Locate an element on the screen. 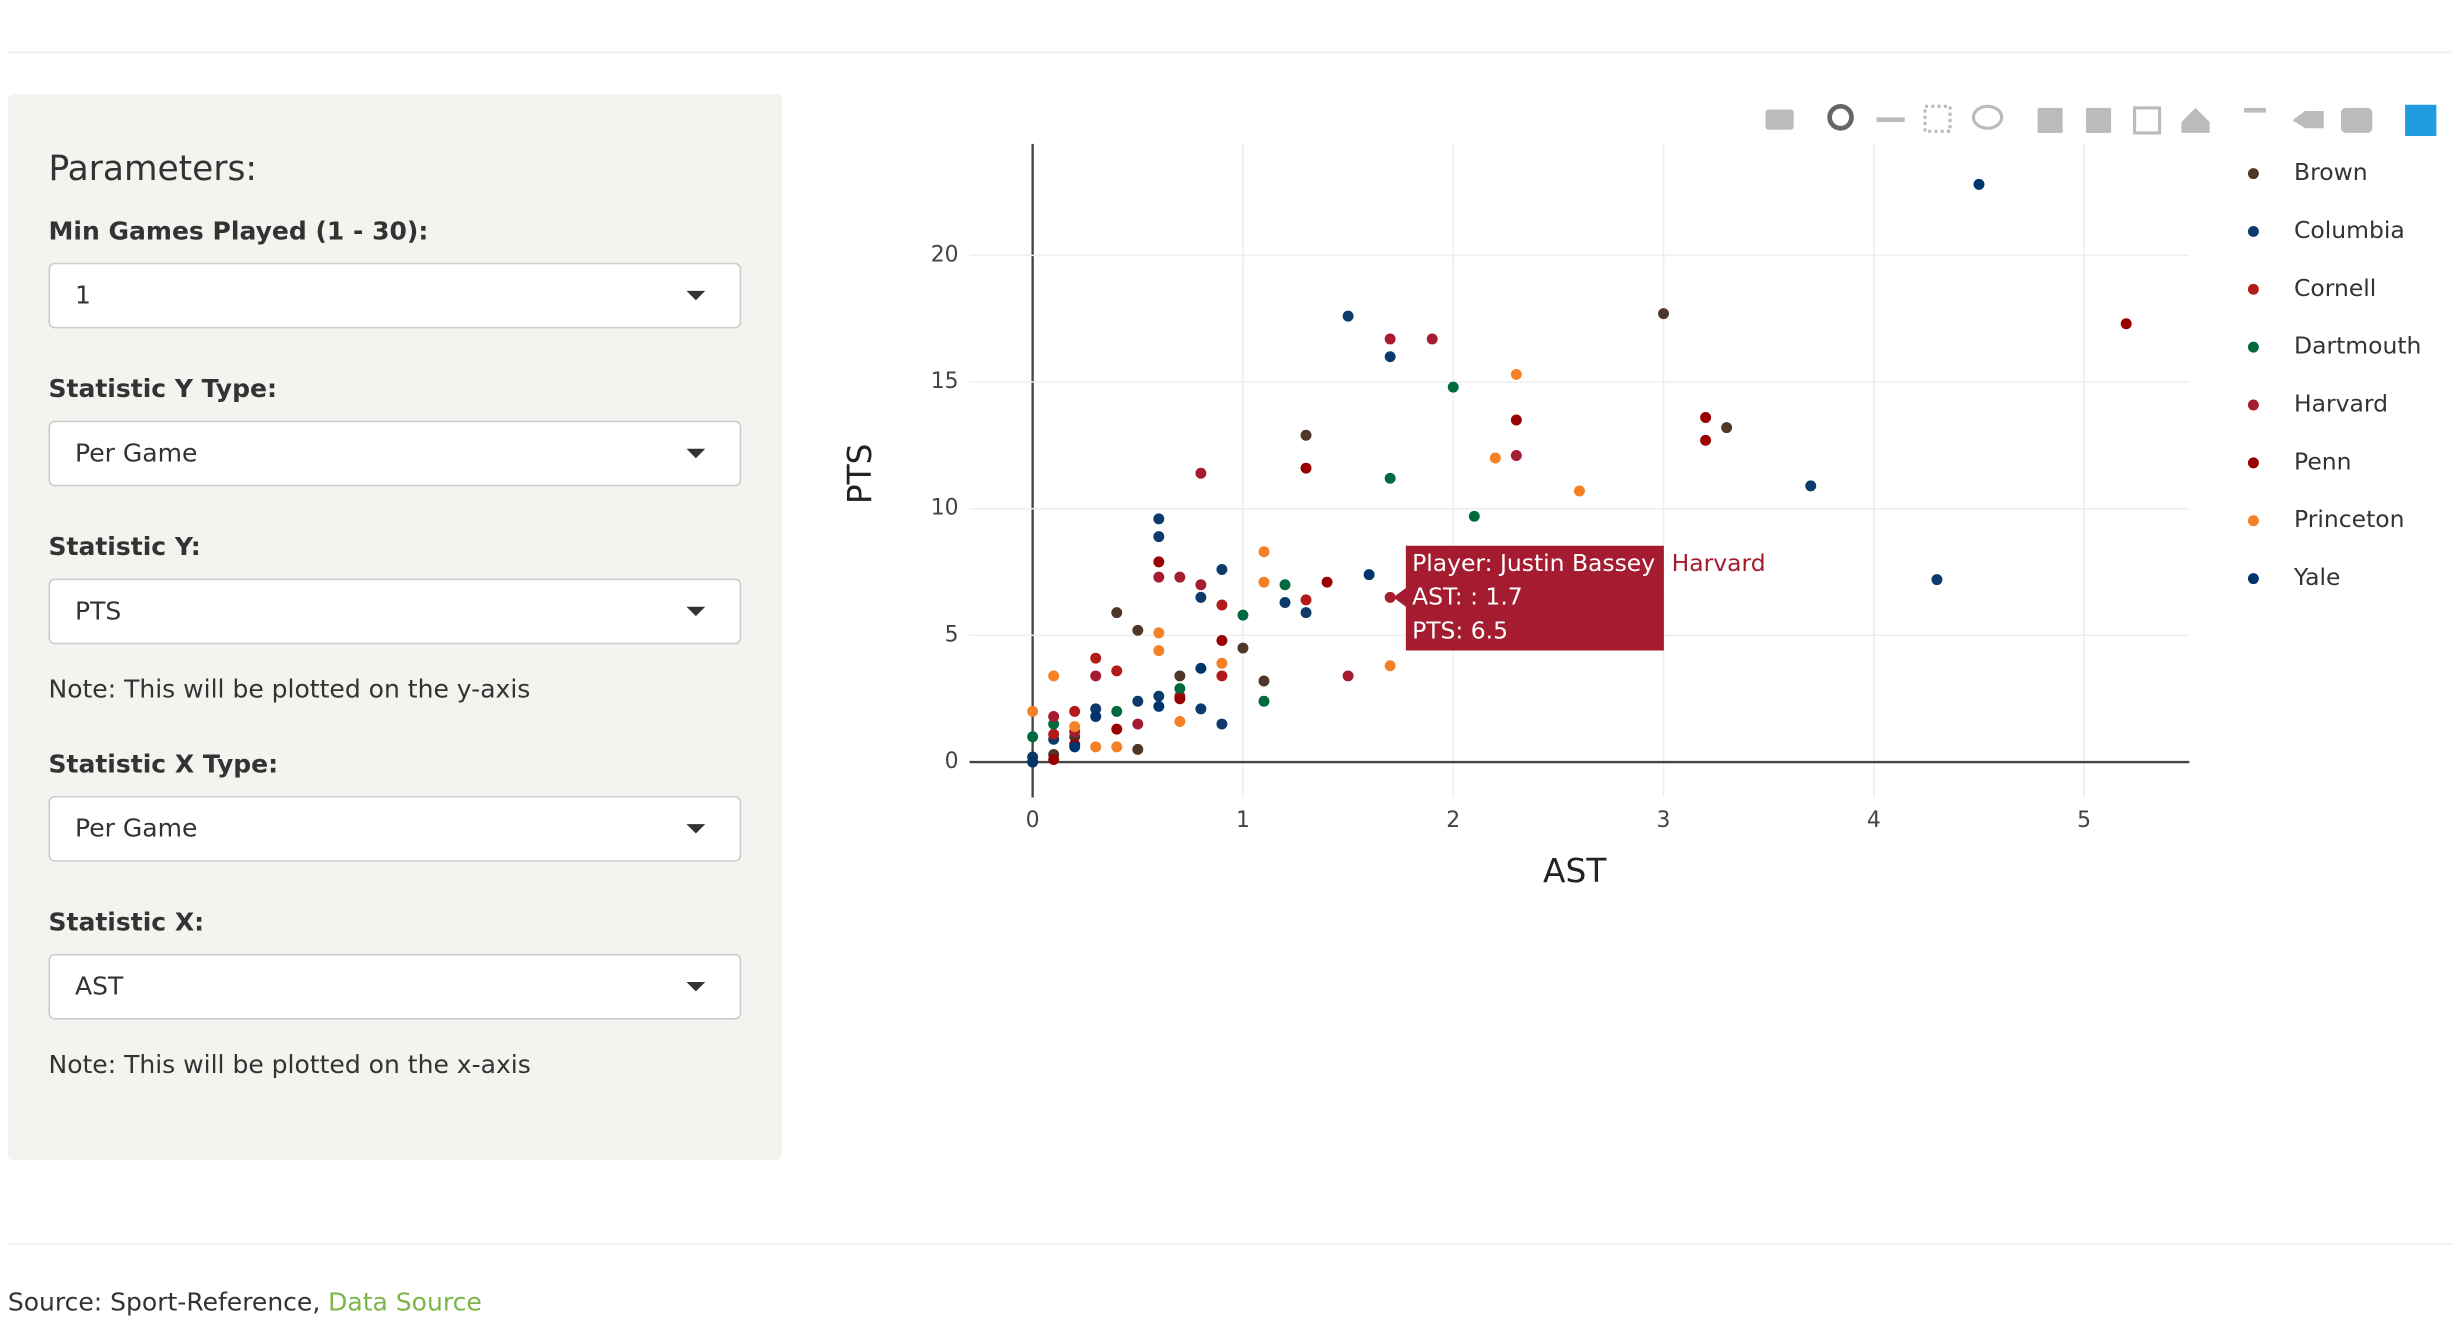  tooltip-line: PTS: 6.5 is located at coordinates (1460, 630).